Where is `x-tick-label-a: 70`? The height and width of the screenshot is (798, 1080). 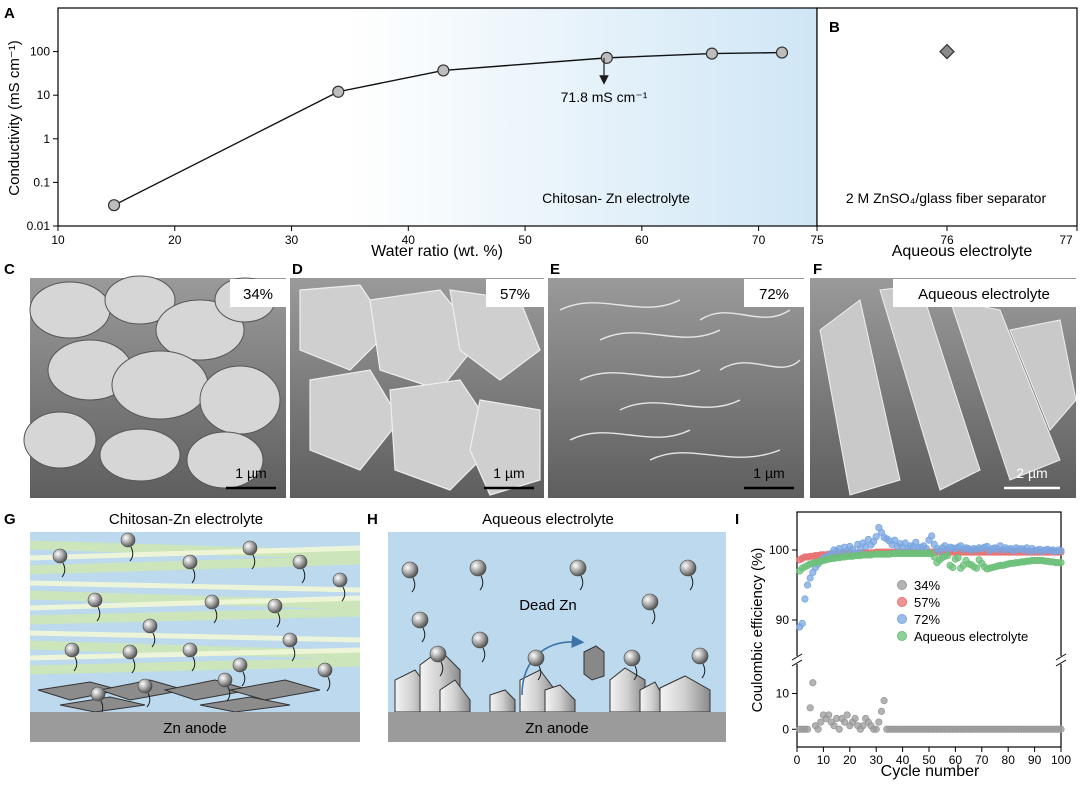 x-tick-label-a: 70 is located at coordinates (759, 240).